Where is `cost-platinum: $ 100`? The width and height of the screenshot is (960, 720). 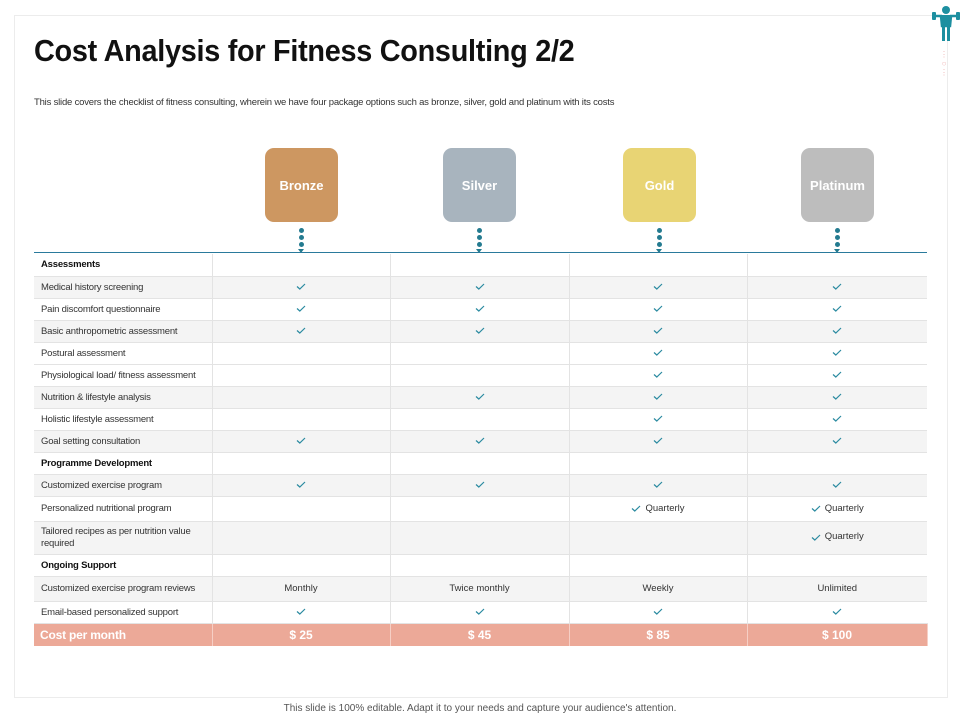
cost-platinum: $ 100 is located at coordinates (837, 634).